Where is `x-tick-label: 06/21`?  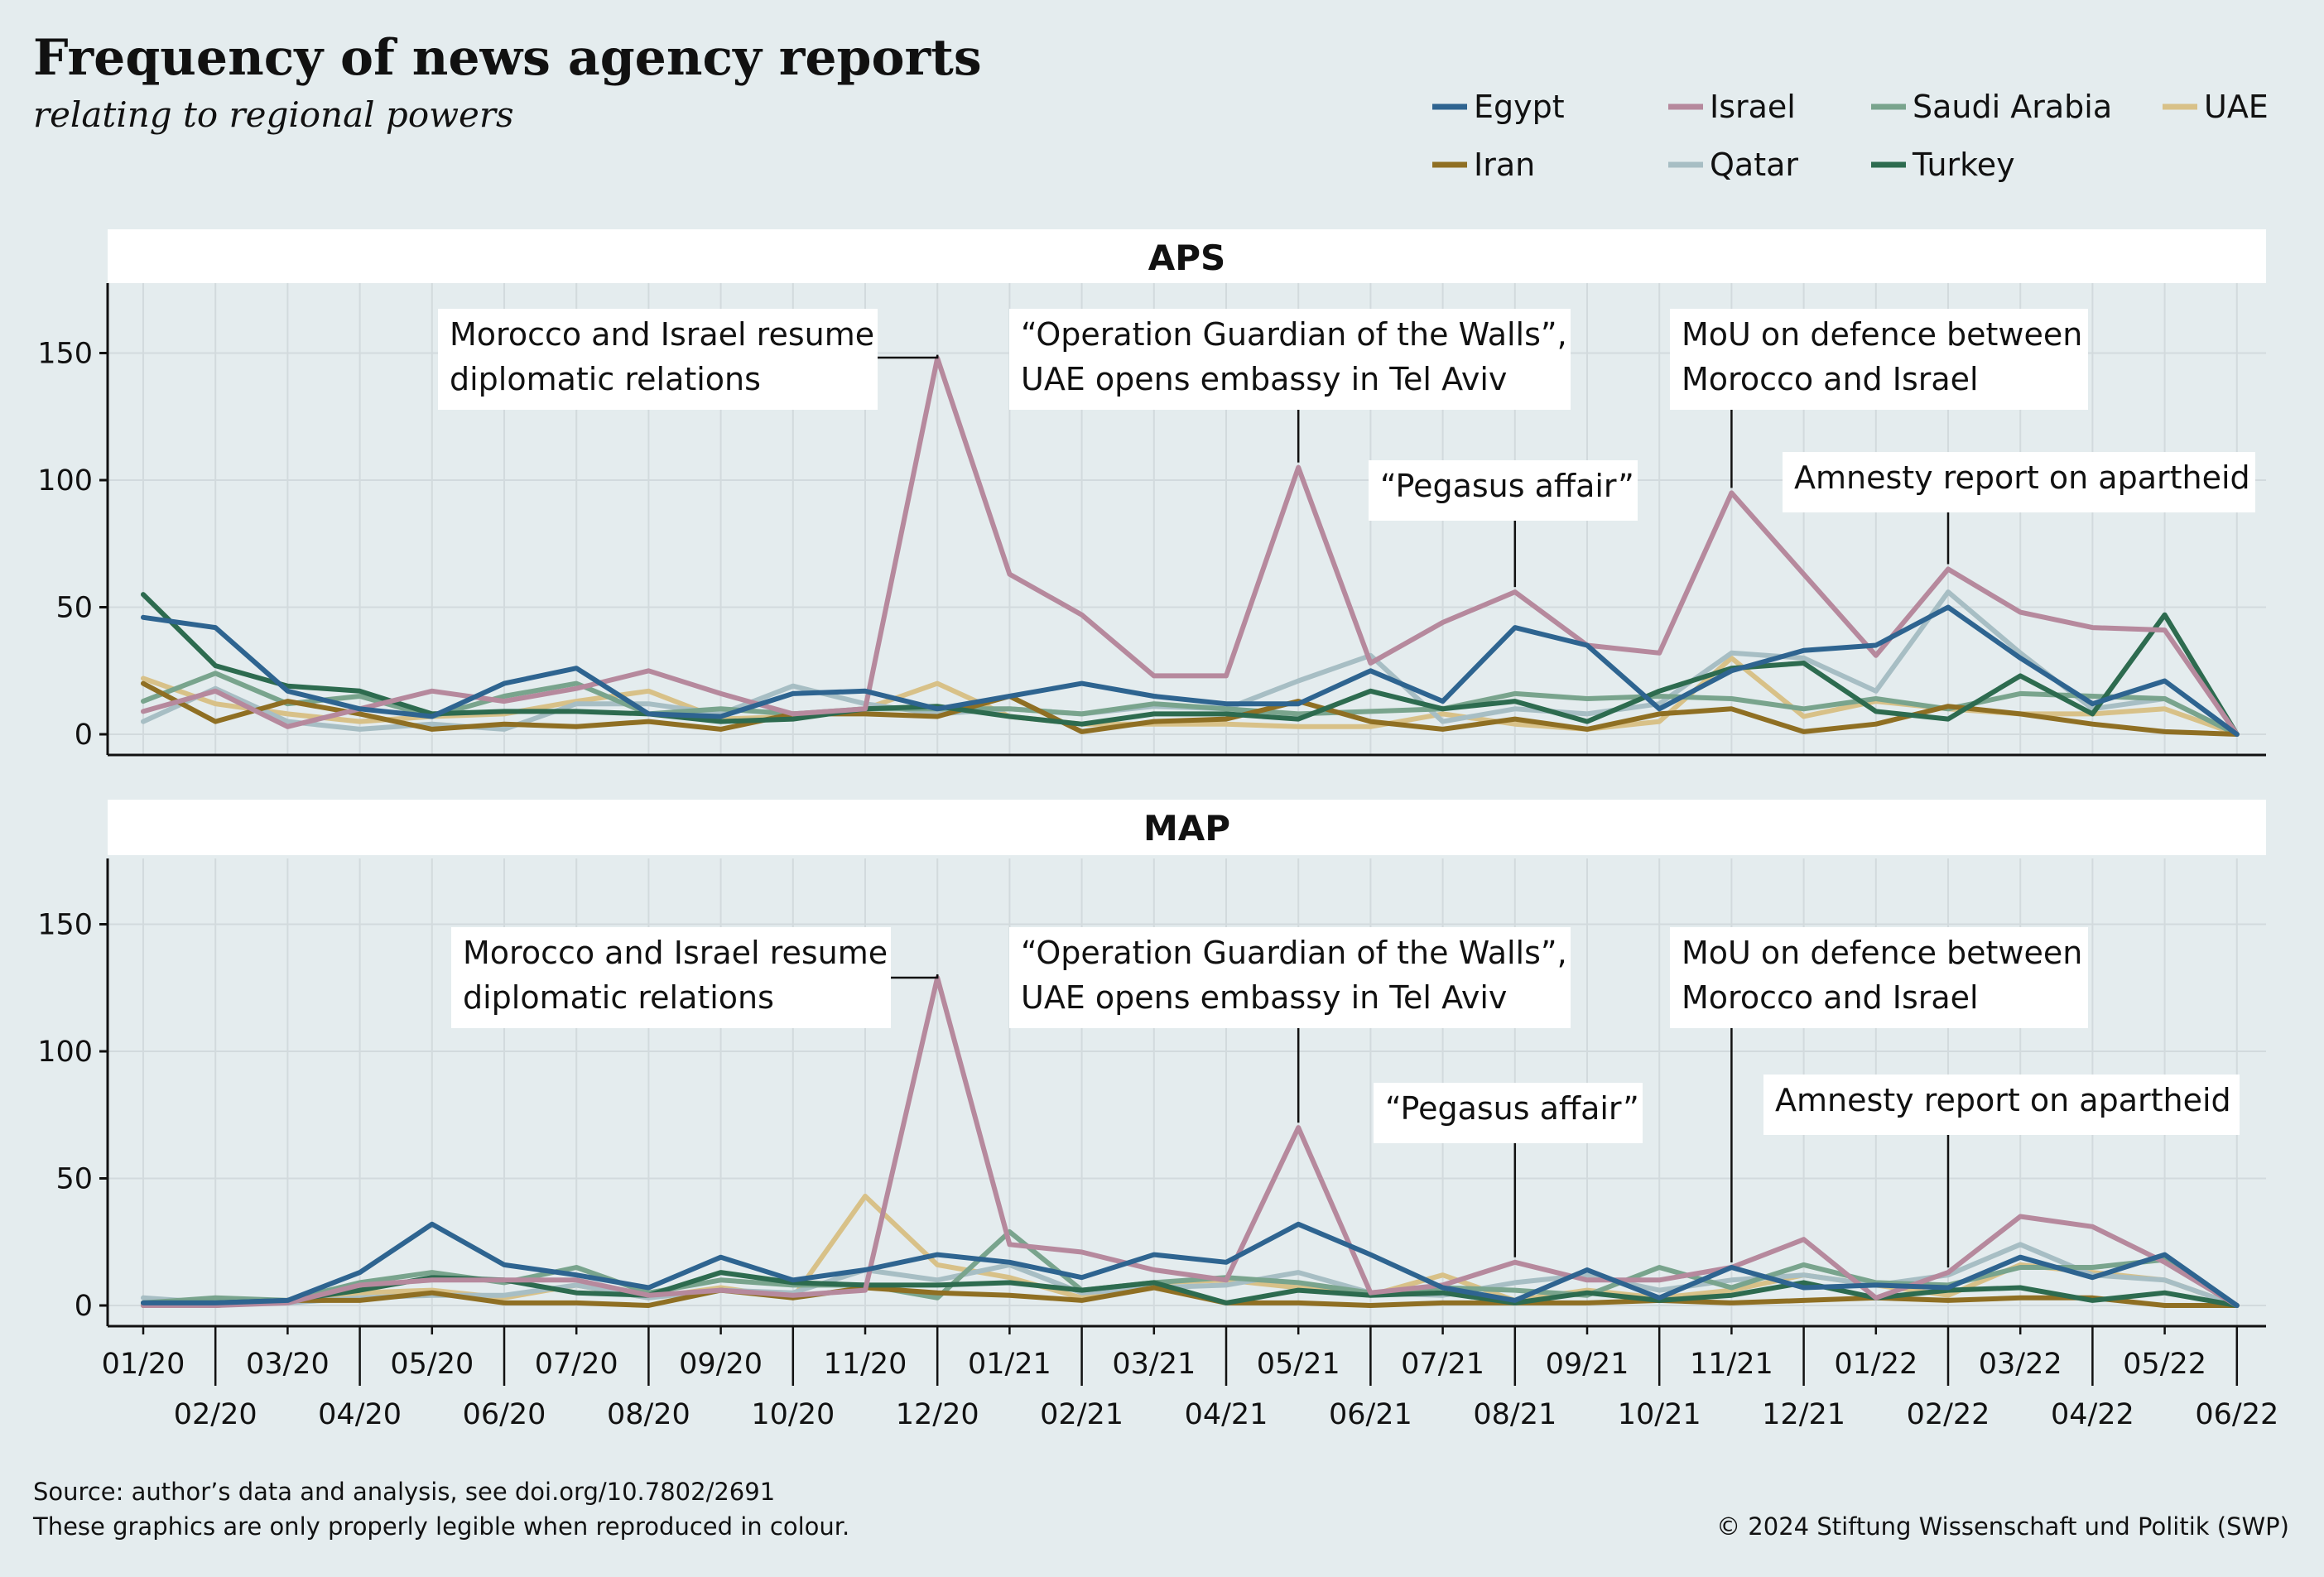
x-tick-label: 06/21 is located at coordinates (1370, 1414).